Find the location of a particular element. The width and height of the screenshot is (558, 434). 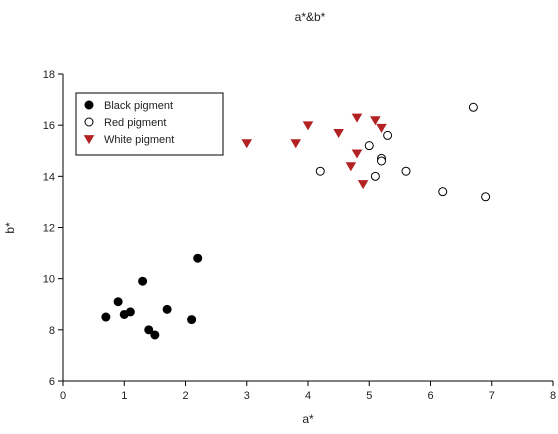

legend-label-white-pigment: White pigment is located at coordinates (139, 140).